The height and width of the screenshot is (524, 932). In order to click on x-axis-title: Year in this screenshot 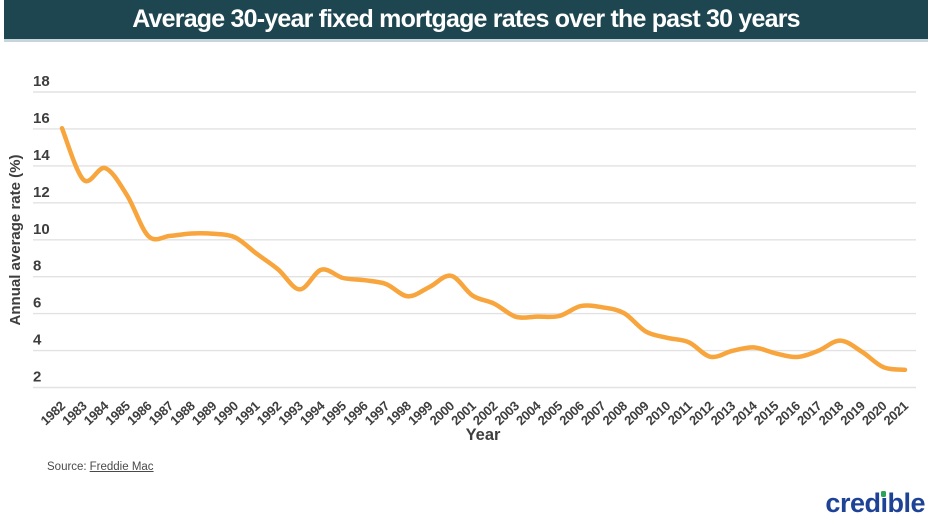, I will do `click(483, 435)`.